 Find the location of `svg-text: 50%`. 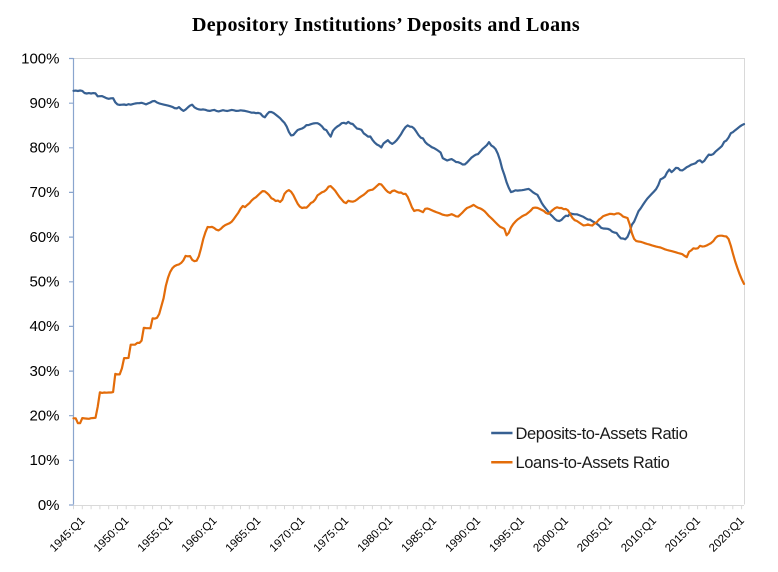

svg-text: 50% is located at coordinates (44, 281).